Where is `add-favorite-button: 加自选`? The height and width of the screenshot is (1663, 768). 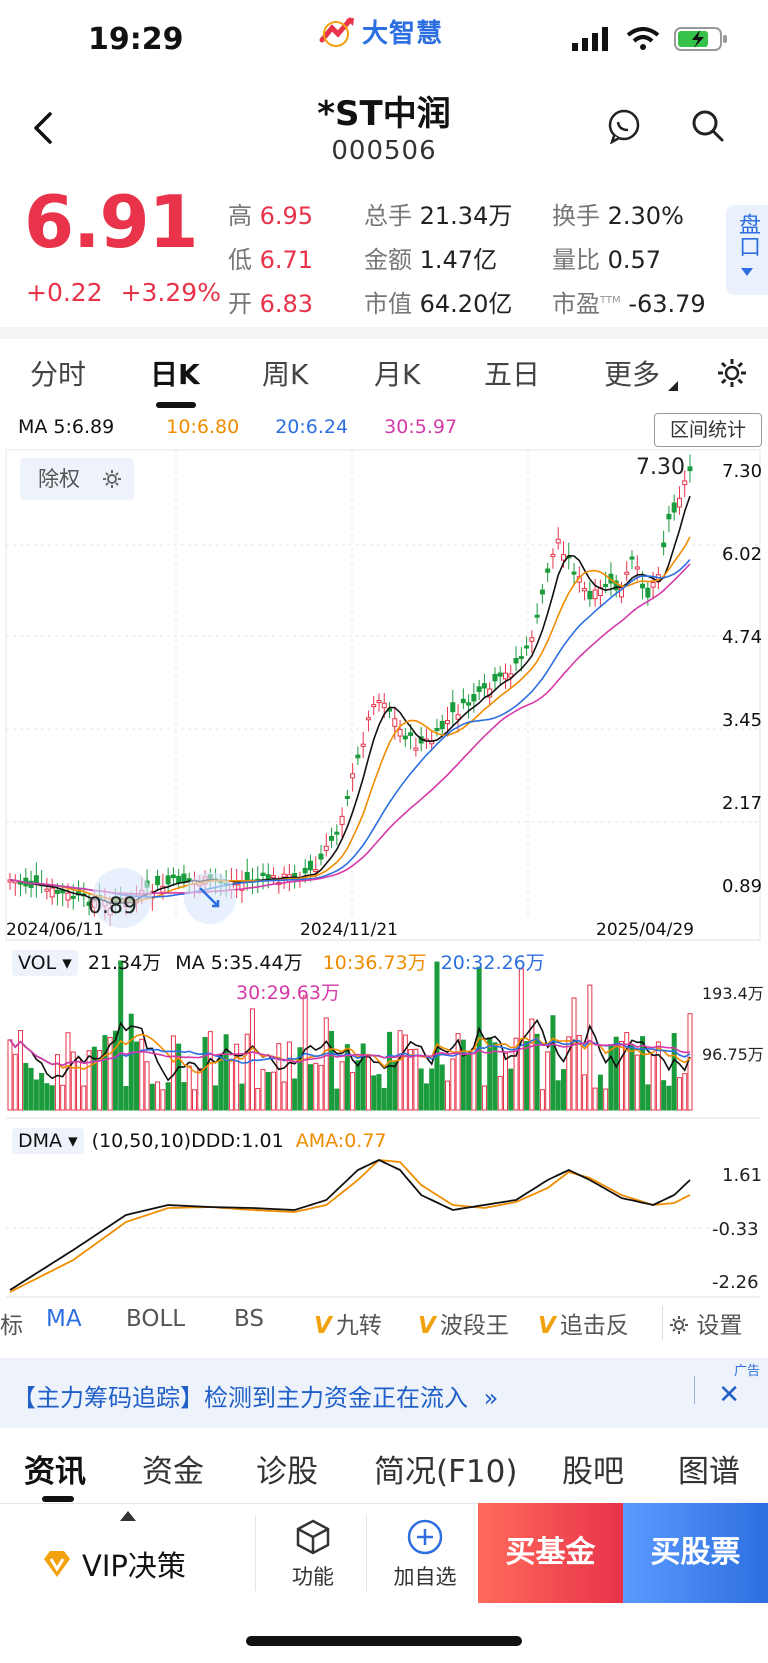 add-favorite-button: 加自选 is located at coordinates (425, 1554).